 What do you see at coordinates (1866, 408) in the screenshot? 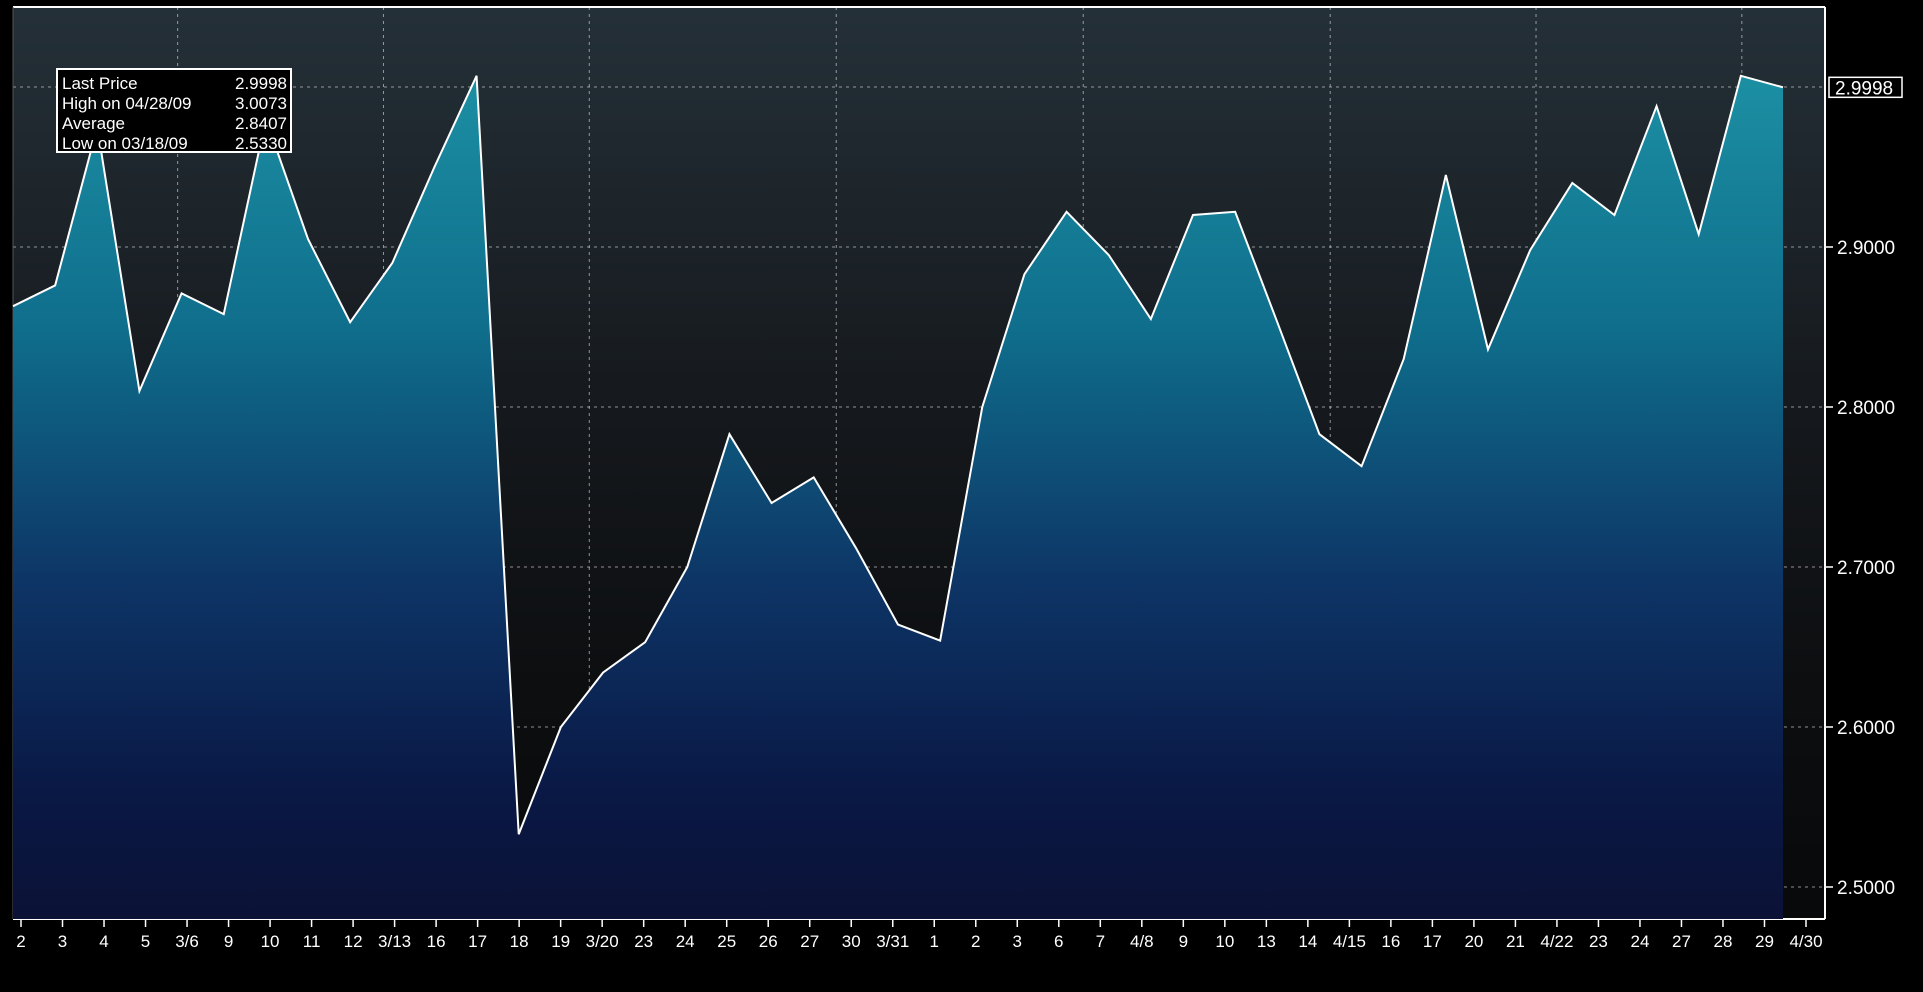
I see `y-tick-label: 2.8000` at bounding box center [1866, 408].